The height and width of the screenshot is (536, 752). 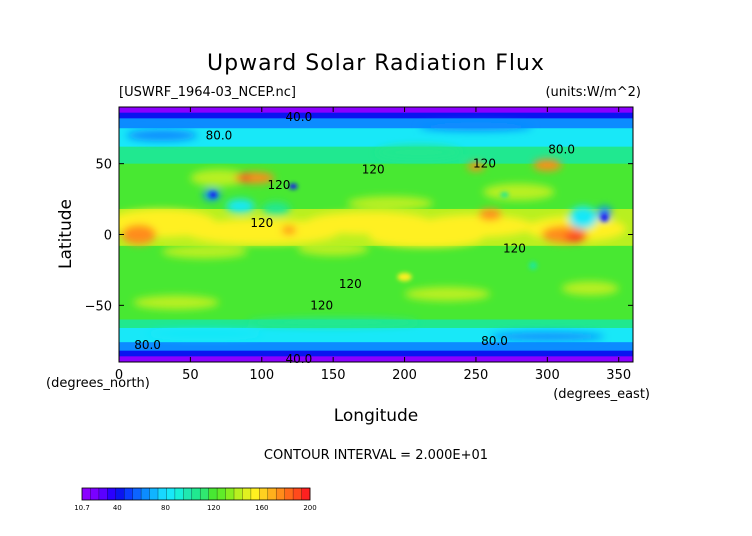 I want to click on x-tick-label: 200, so click(x=404, y=375).